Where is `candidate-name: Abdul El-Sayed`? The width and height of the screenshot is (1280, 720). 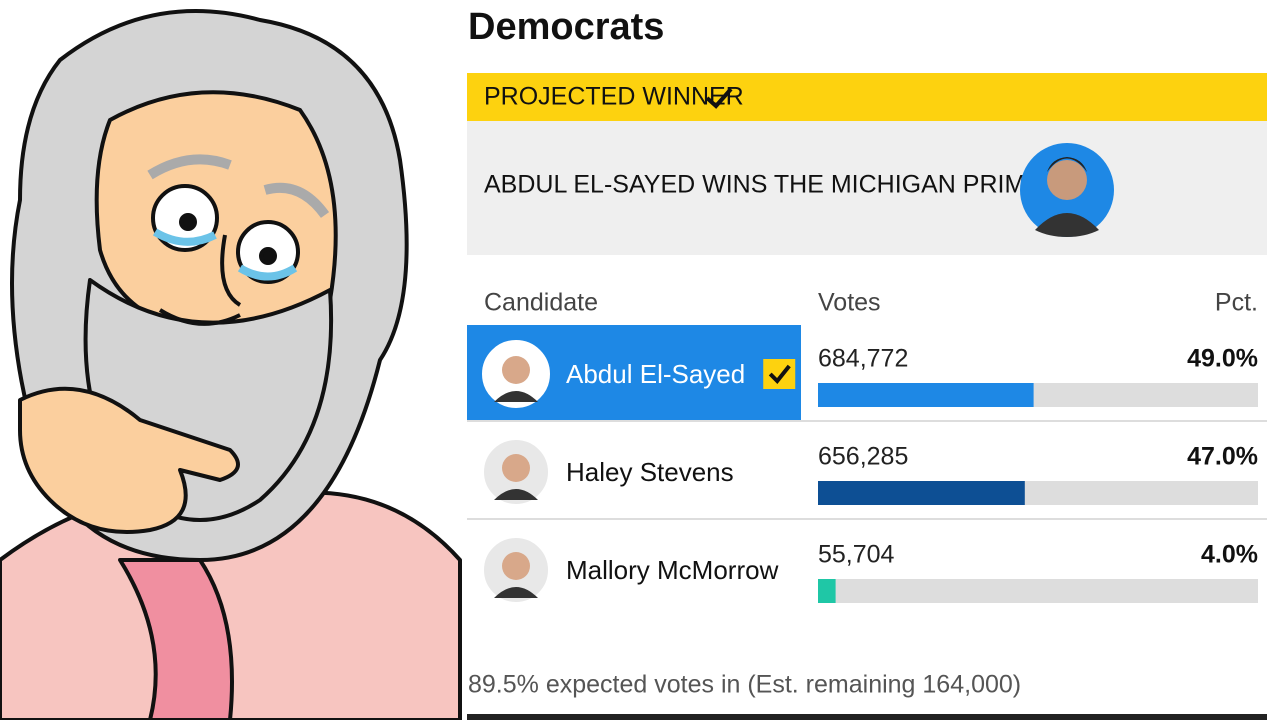 candidate-name: Abdul El-Sayed is located at coordinates (655, 374).